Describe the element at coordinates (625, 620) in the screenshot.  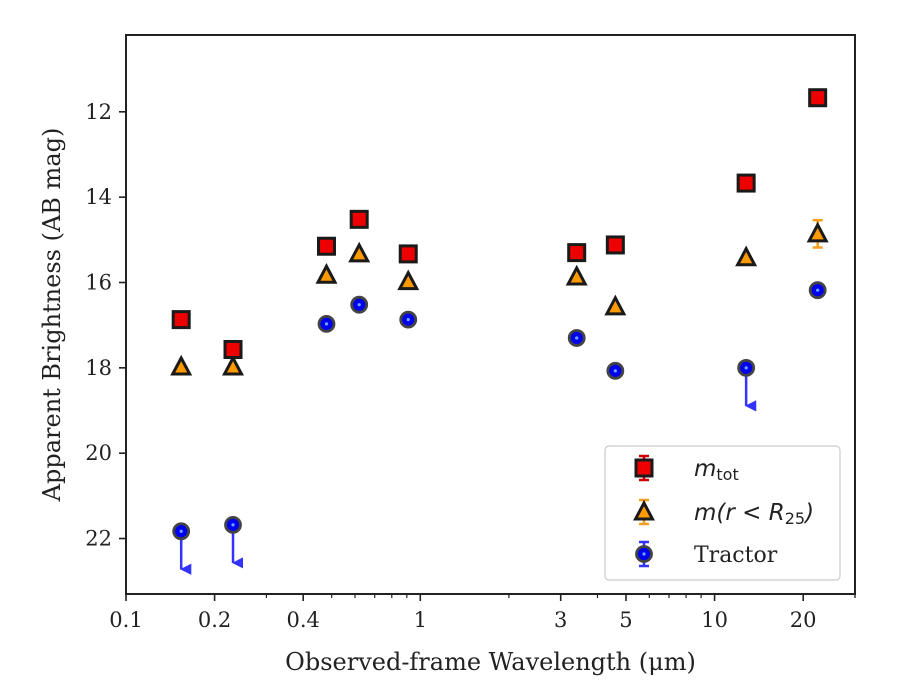
I see `x-tick-label: 5` at that location.